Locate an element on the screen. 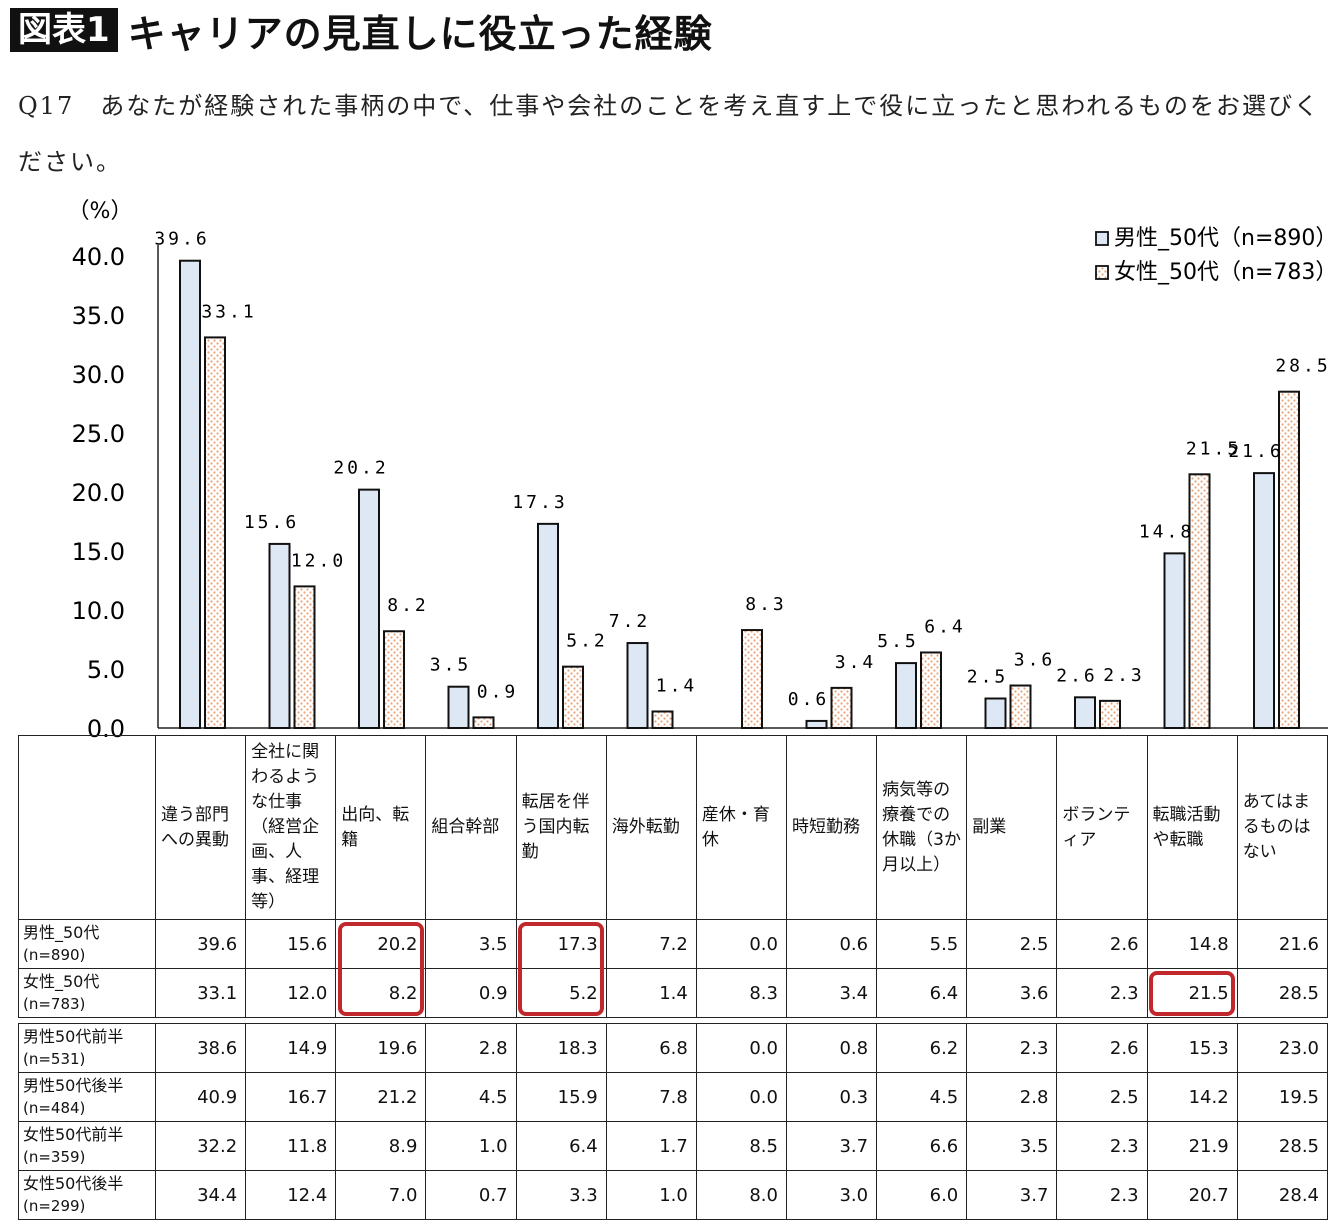 The height and width of the screenshot is (1221, 1340). table-cell: 14.9 is located at coordinates (291, 1048).